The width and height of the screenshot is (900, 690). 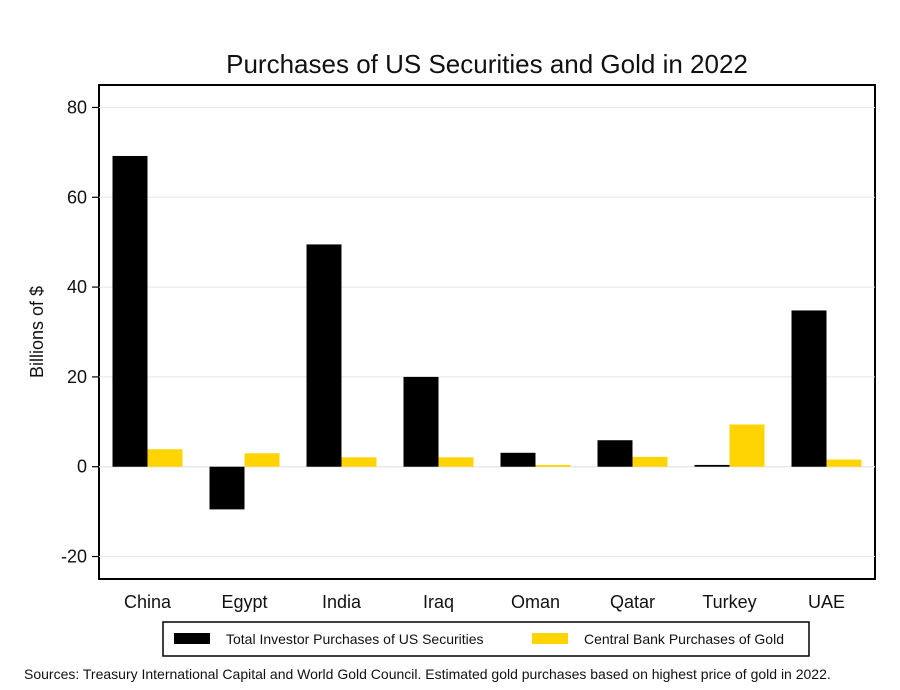 What do you see at coordinates (684, 639) in the screenshot?
I see `legend-label-gold: Central Bank Purchases of Gold` at bounding box center [684, 639].